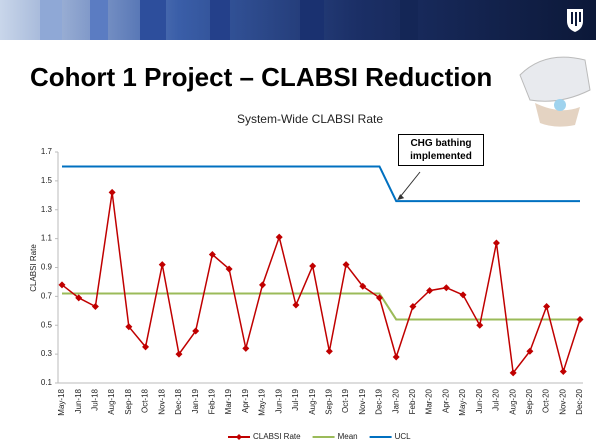  I want to click on x-tick-label: Jun-19, so click(278, 400).